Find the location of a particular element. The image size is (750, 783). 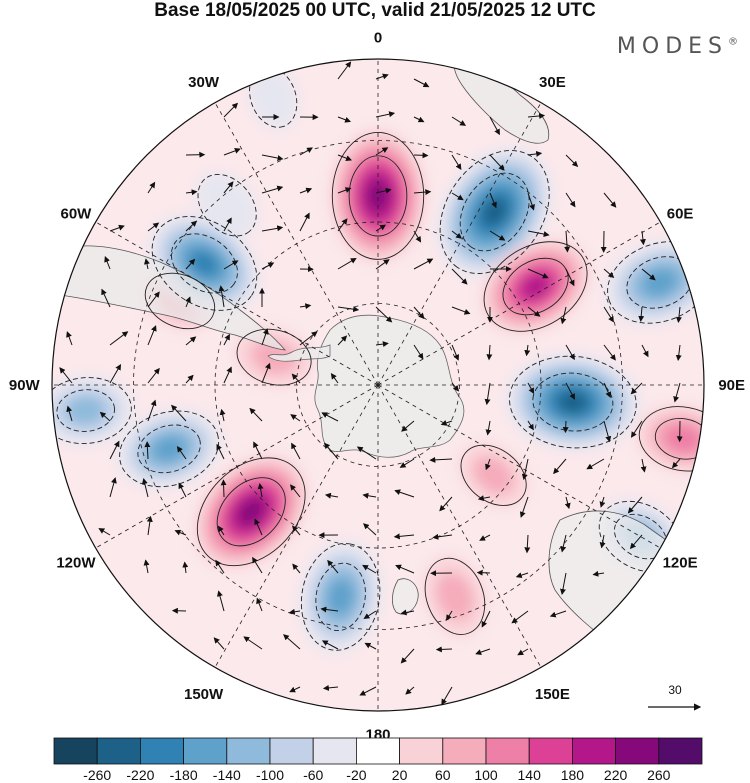

colorbar-tick-label: -60 is located at coordinates (313, 775).